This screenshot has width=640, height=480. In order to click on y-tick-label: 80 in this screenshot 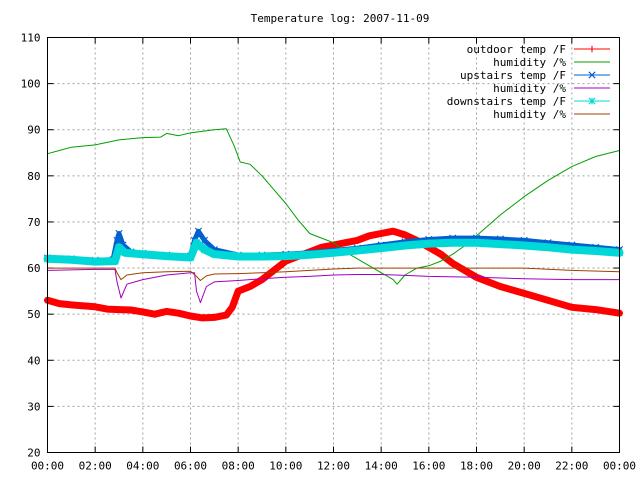, I will do `click(33, 176)`.